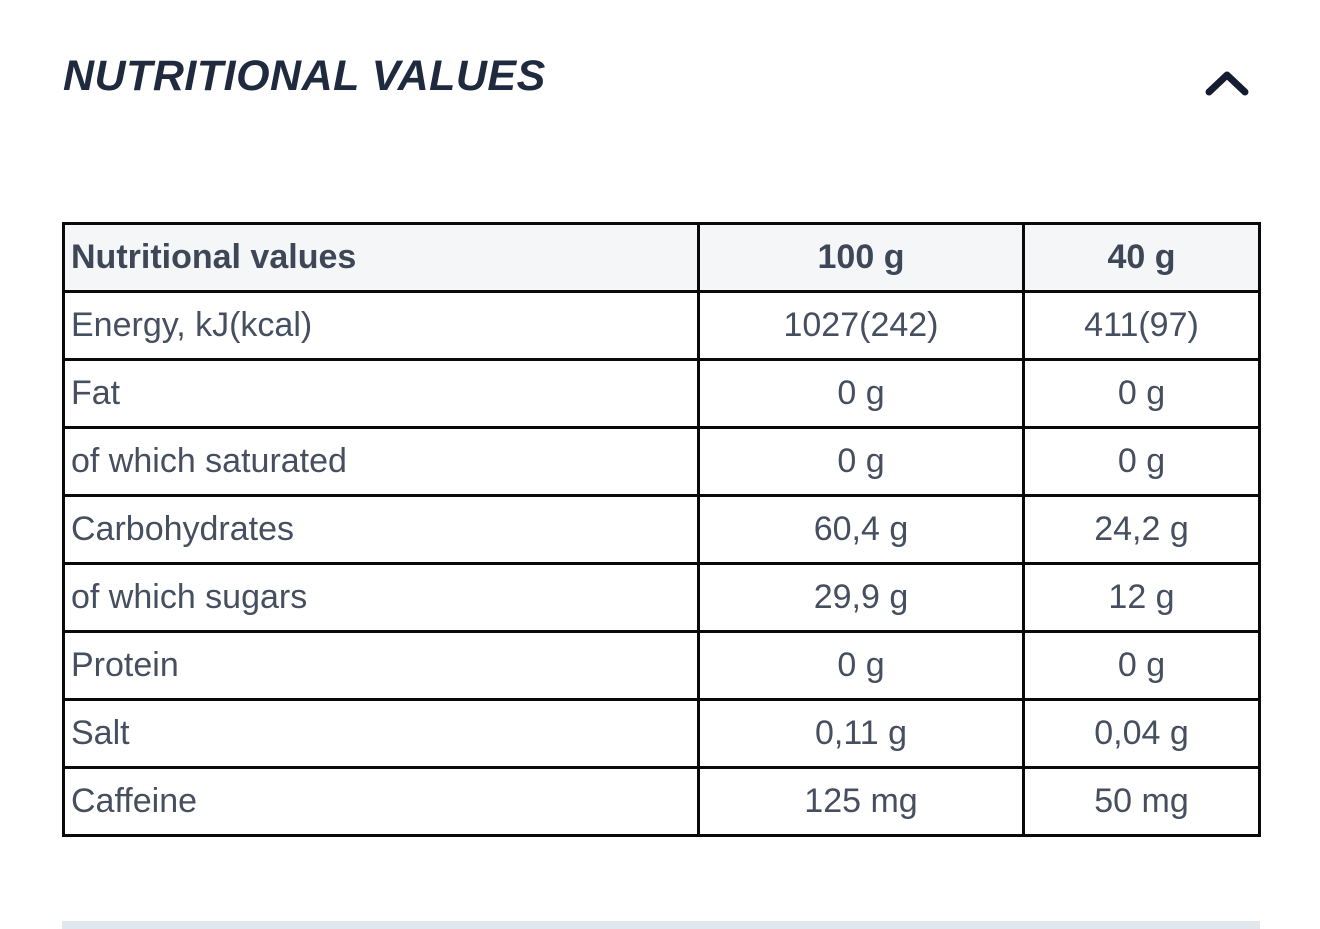 Image resolution: width=1320 pixels, height=929 pixels. Describe the element at coordinates (381, 461) in the screenshot. I see `row-label: of which saturated` at that location.